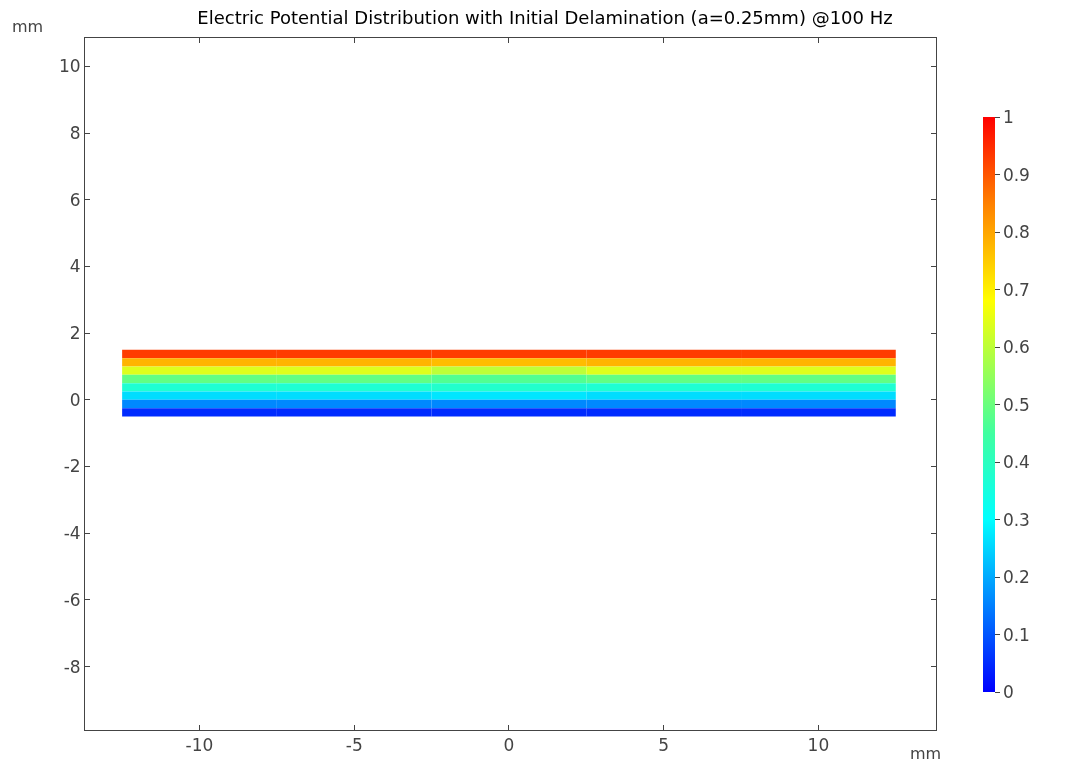 Image resolution: width=1073 pixels, height=763 pixels. I want to click on color-bar-label: 1, so click(1008, 117).